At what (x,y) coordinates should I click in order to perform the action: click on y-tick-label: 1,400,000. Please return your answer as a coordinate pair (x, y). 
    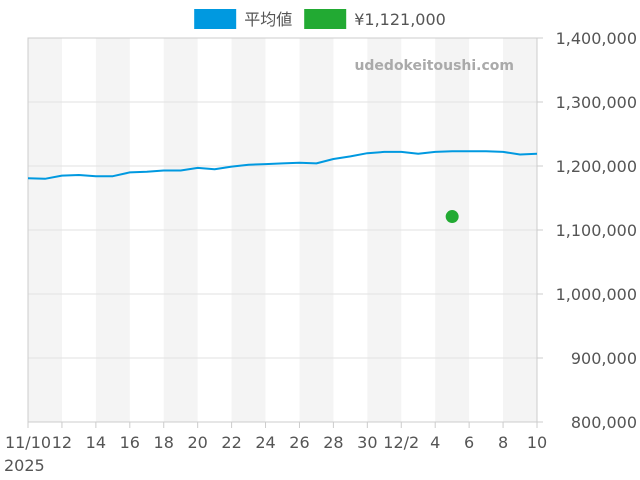
    Looking at the image, I should click on (596, 38).